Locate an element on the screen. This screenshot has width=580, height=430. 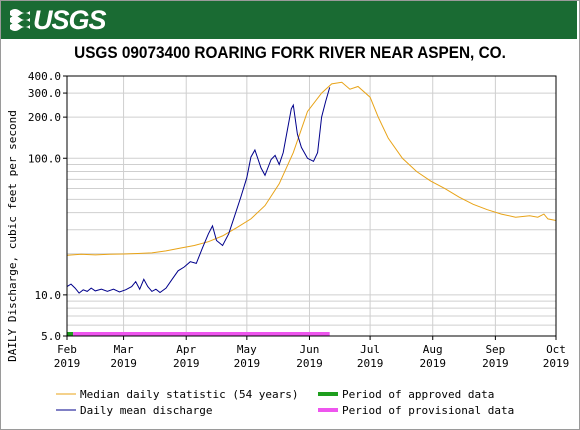
y-axis-ticks: 400.0 300.0 200.0 100.0 10.0 5.0 is located at coordinates (47, 206).